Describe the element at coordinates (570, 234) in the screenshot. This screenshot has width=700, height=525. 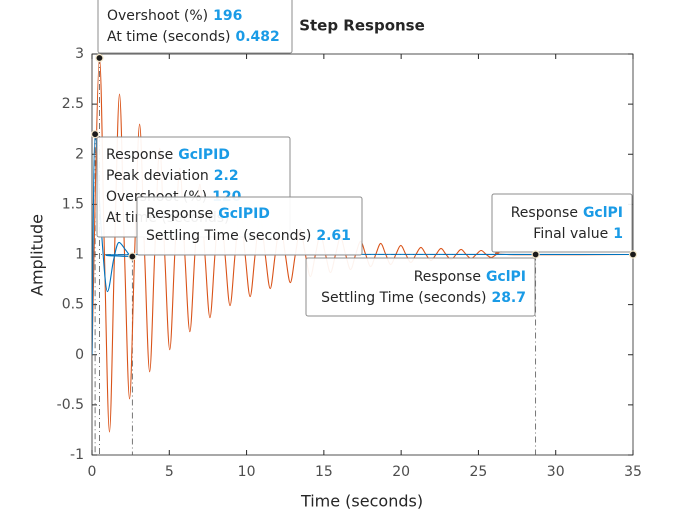
I see `datatip-label: Final value` at that location.